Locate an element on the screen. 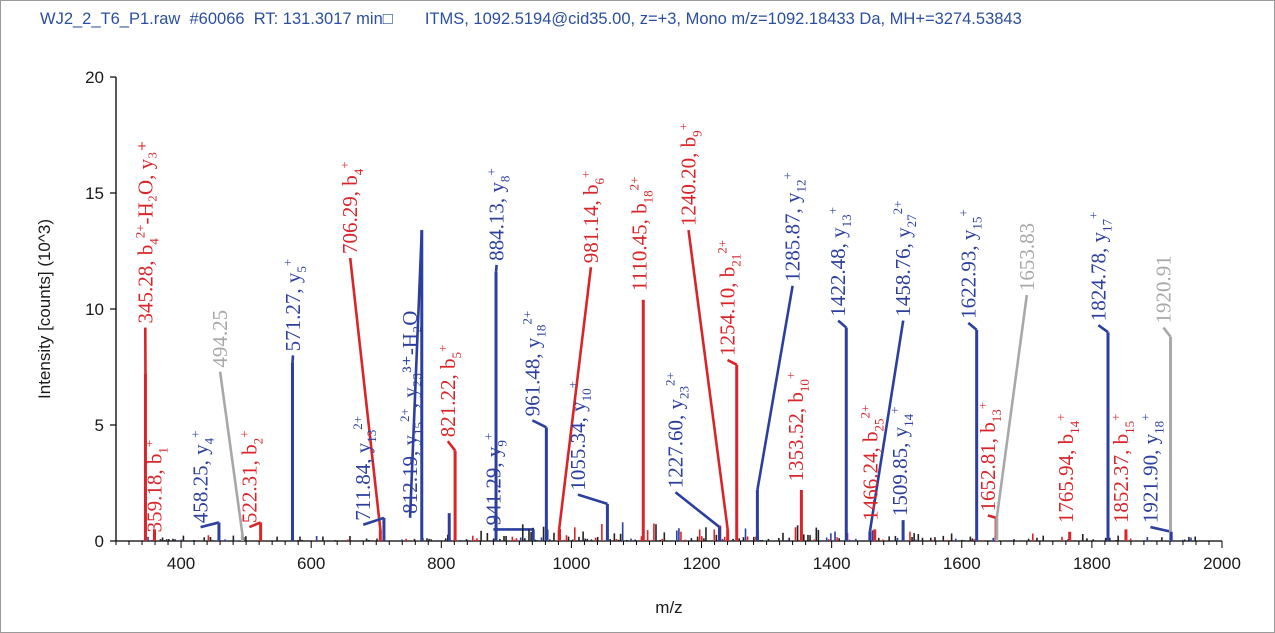  peak-label-main: 812.19, y is located at coordinates (410, 474).